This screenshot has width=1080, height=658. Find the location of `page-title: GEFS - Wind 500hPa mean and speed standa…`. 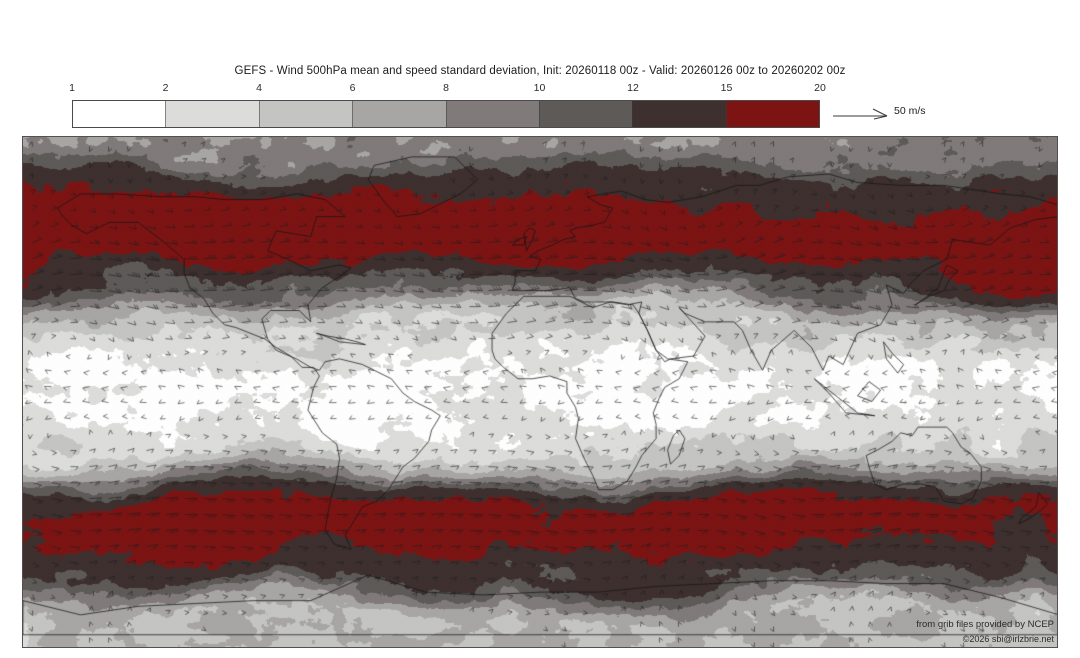

page-title: GEFS - Wind 500hPa mean and speed standa… is located at coordinates (540, 71).